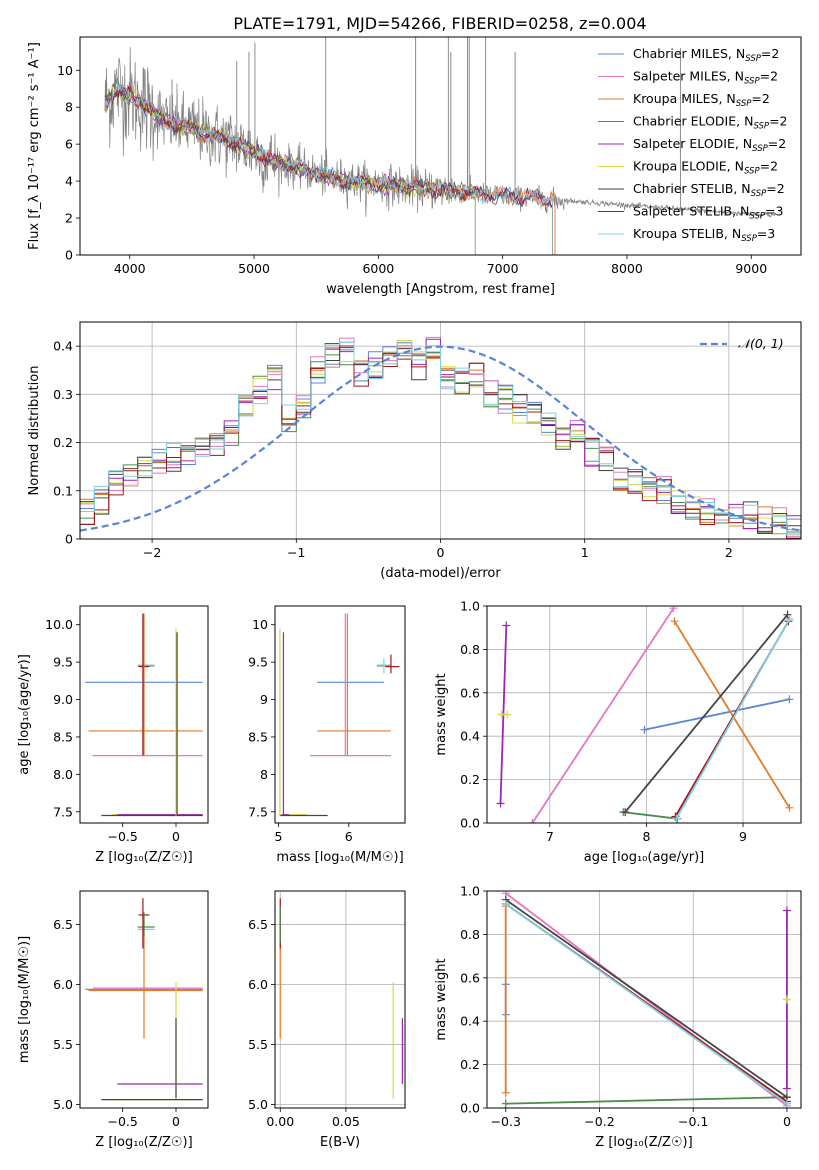 This screenshot has width=819, height=1170. What do you see at coordinates (69, 181) in the screenshot?
I see `y-tick-label: 4` at bounding box center [69, 181].